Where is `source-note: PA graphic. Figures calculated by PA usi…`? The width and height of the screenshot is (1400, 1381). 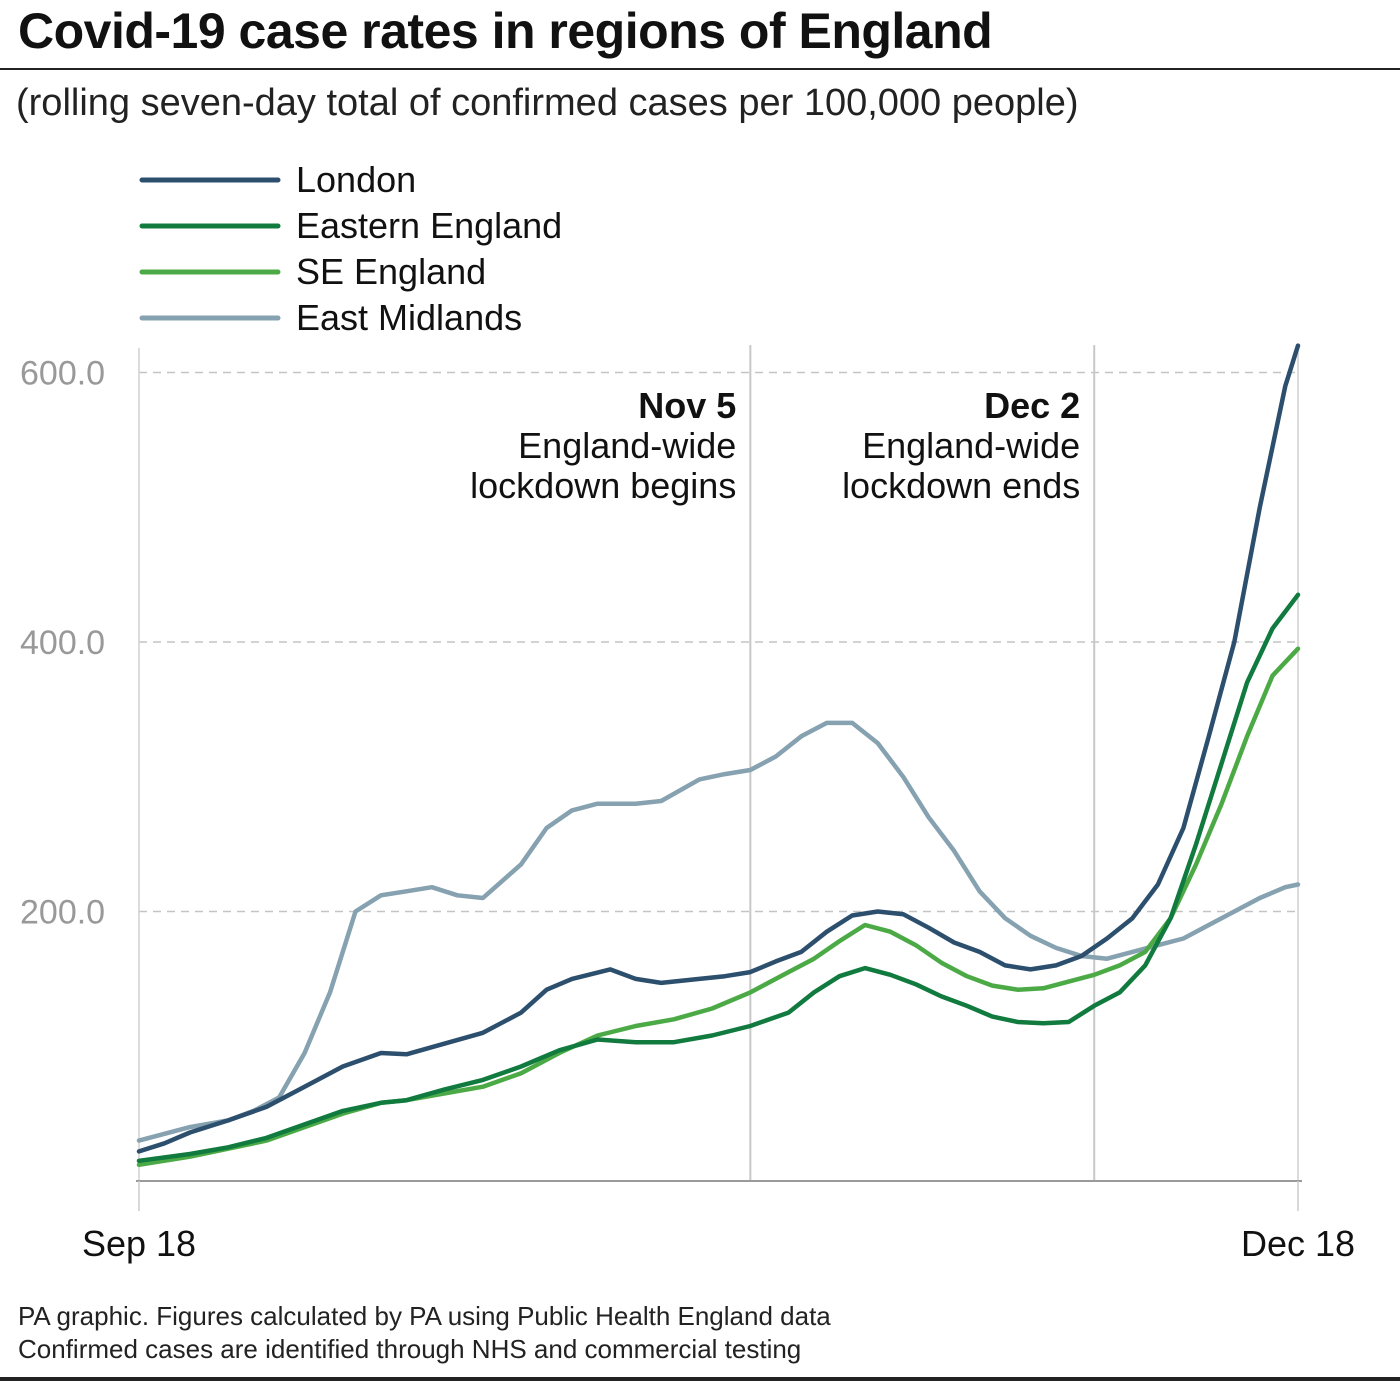 source-note: PA graphic. Figures calculated by PA usi… is located at coordinates (424, 1316).